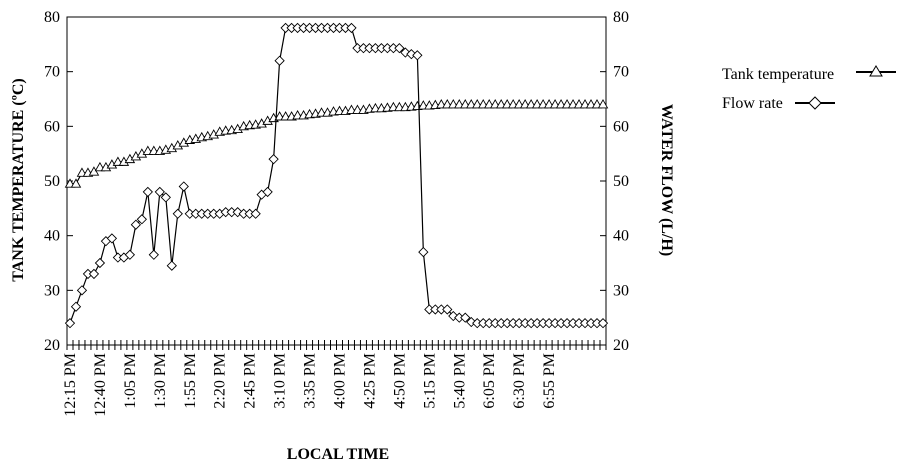 The image size is (906, 464). Describe the element at coordinates (70, 385) in the screenshot. I see `x-tick-label: 12:15 PM` at that location.